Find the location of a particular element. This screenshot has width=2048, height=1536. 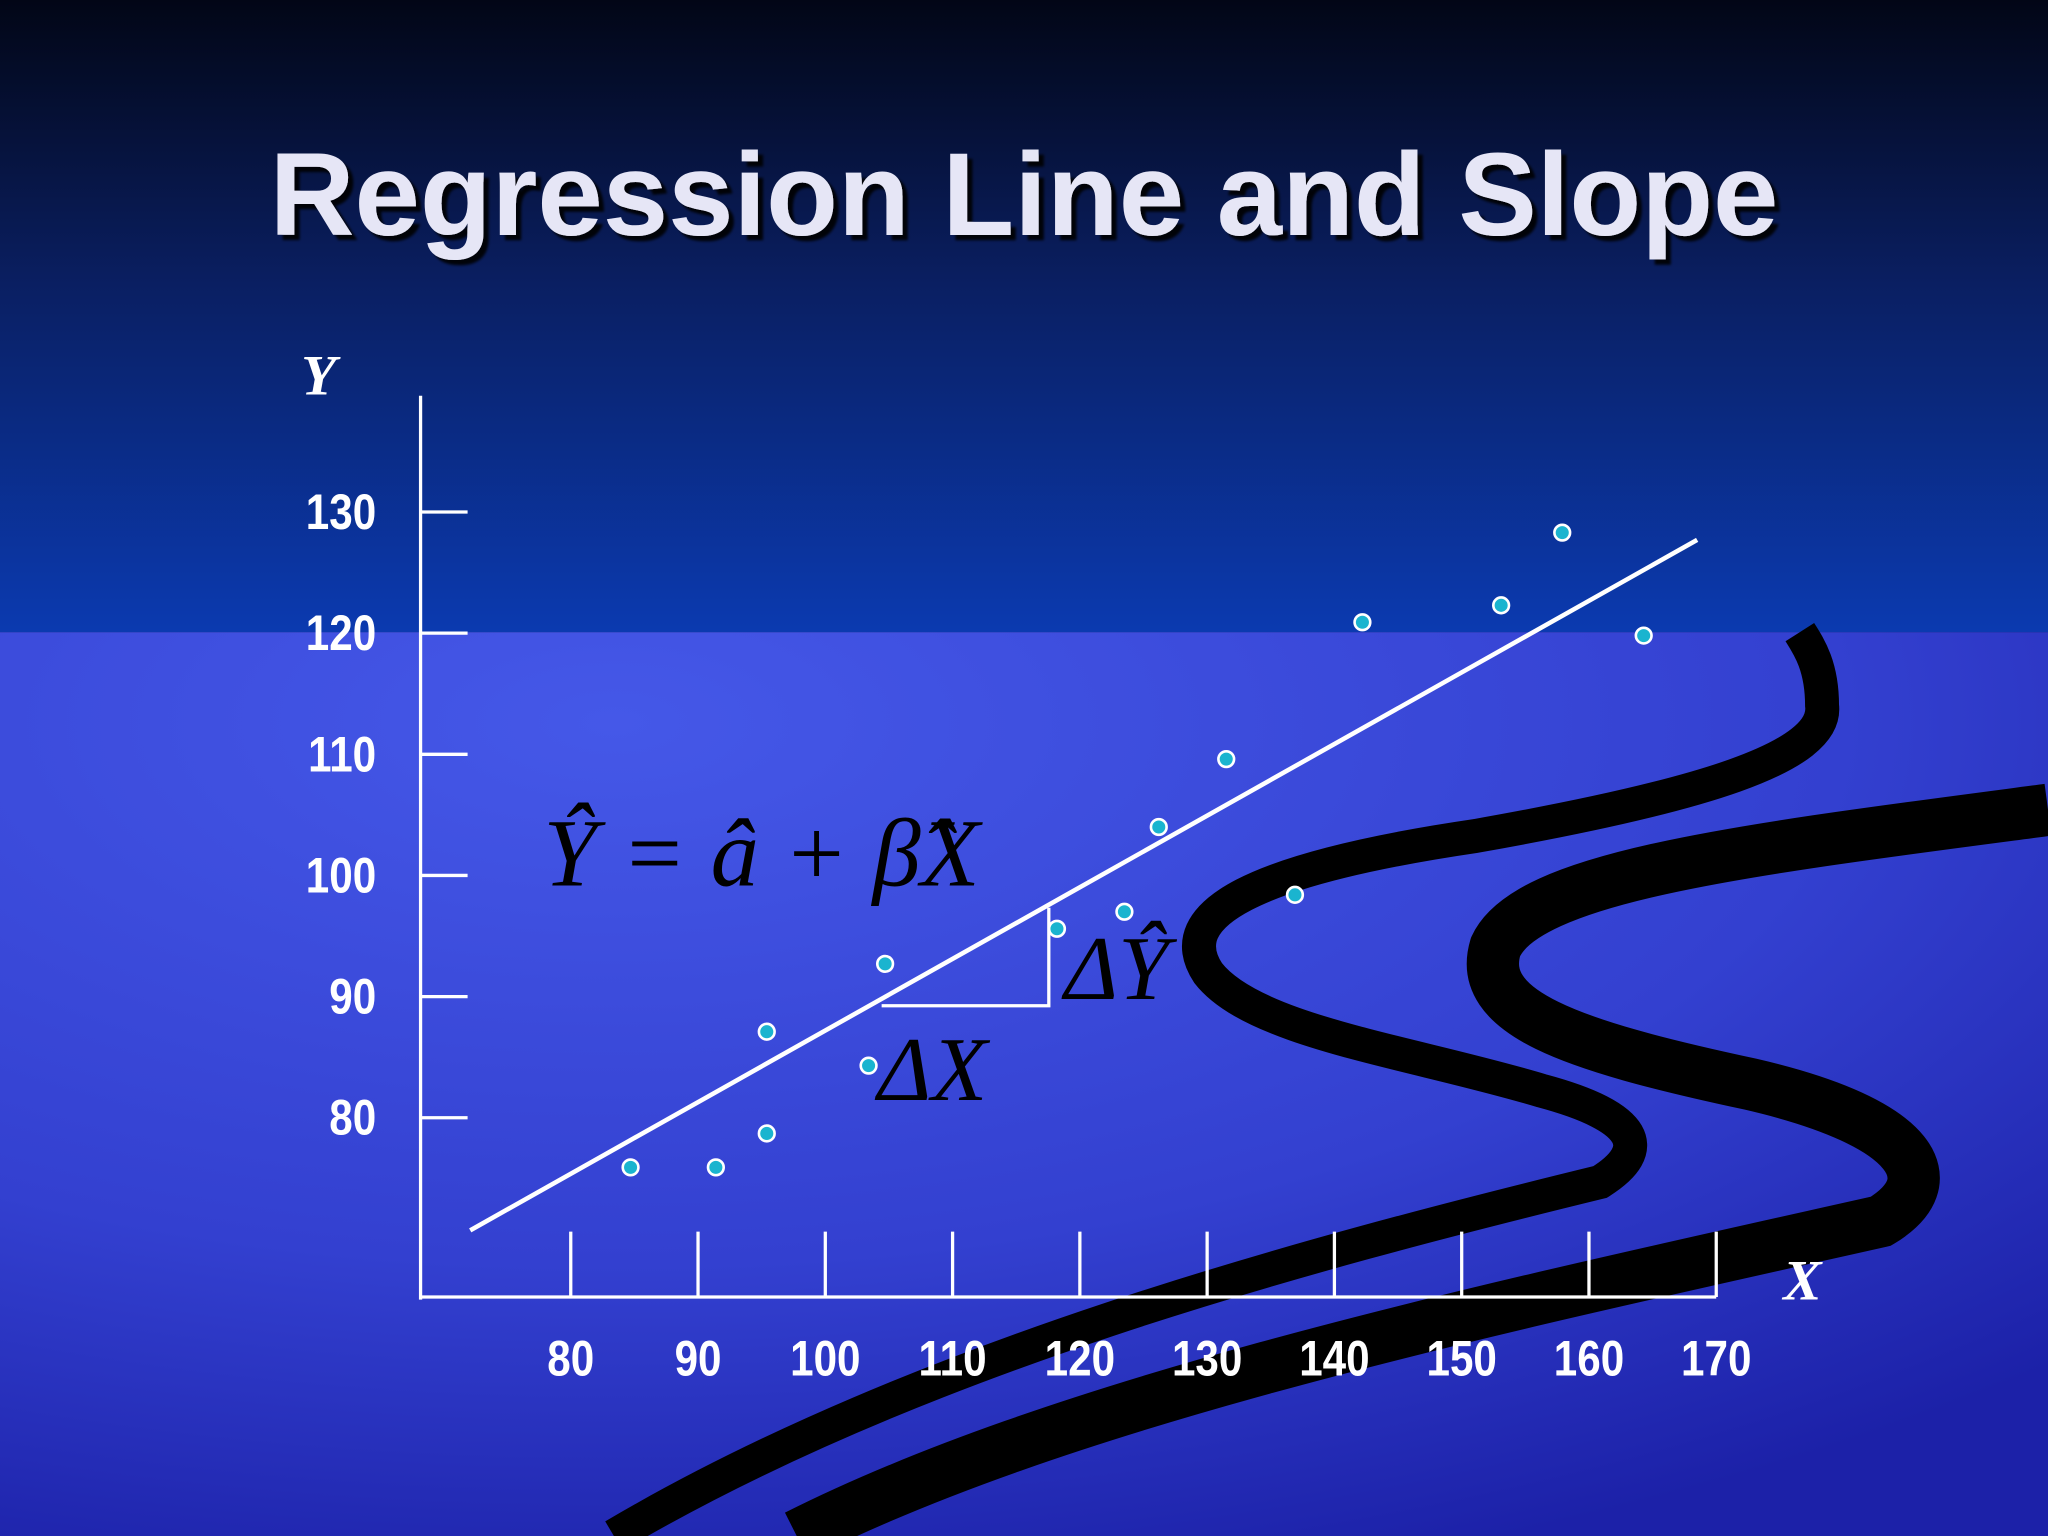

x-tick-label: 150 is located at coordinates (1462, 1358).